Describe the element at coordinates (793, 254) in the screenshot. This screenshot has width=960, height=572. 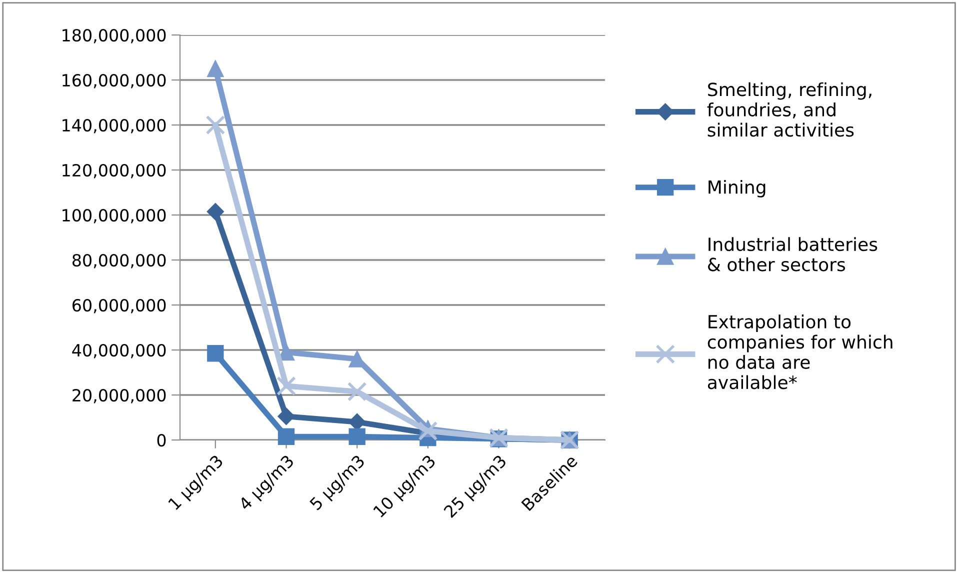
I see `legend-label: Industrial batteries & other sectors` at that location.